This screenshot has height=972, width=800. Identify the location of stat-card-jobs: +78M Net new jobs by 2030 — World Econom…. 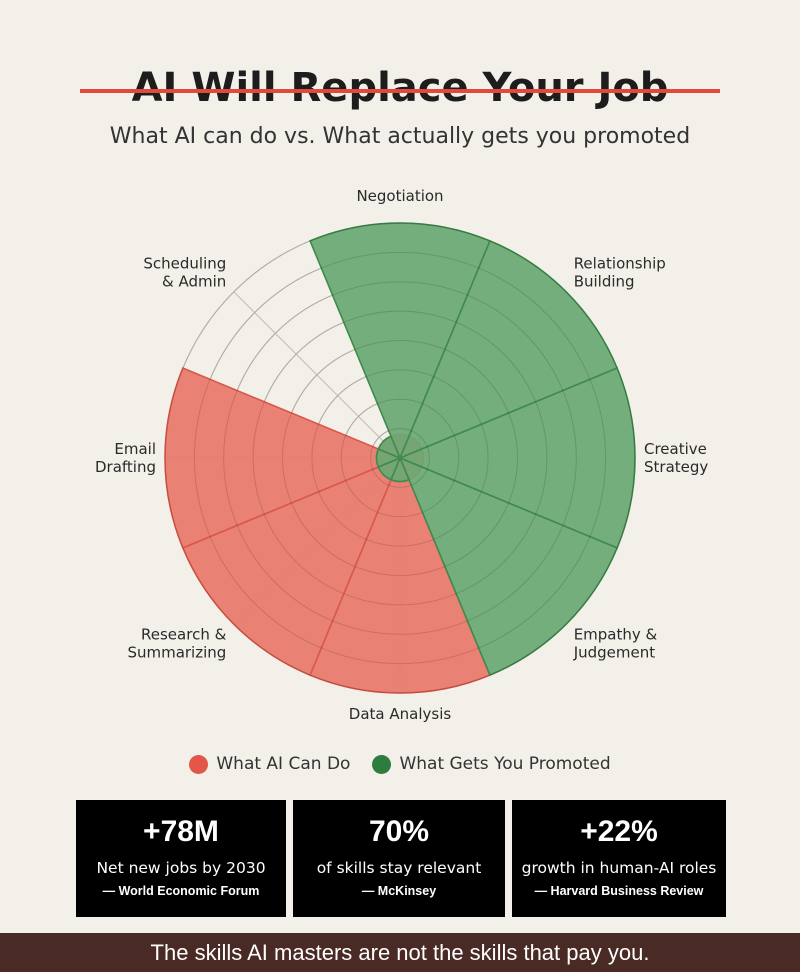
(181, 858).